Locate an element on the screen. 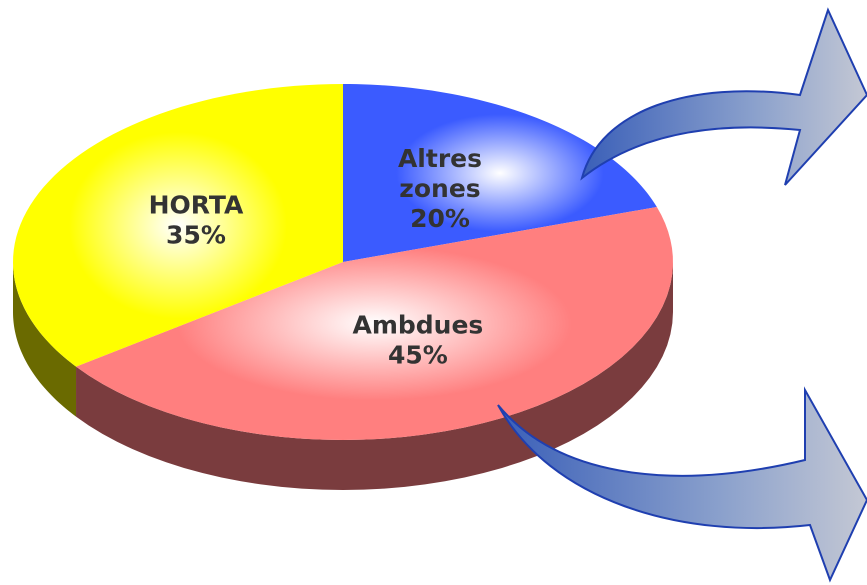  slice-side is located at coordinates (45, 339).